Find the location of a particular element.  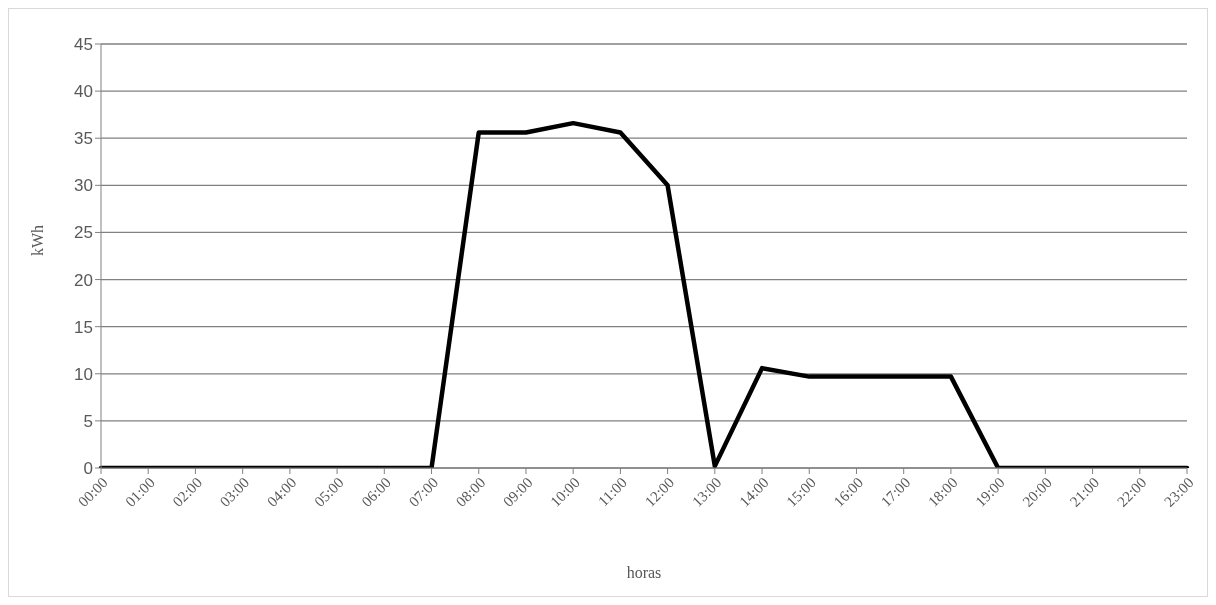

y-tick-label: 0 is located at coordinates (88, 469).